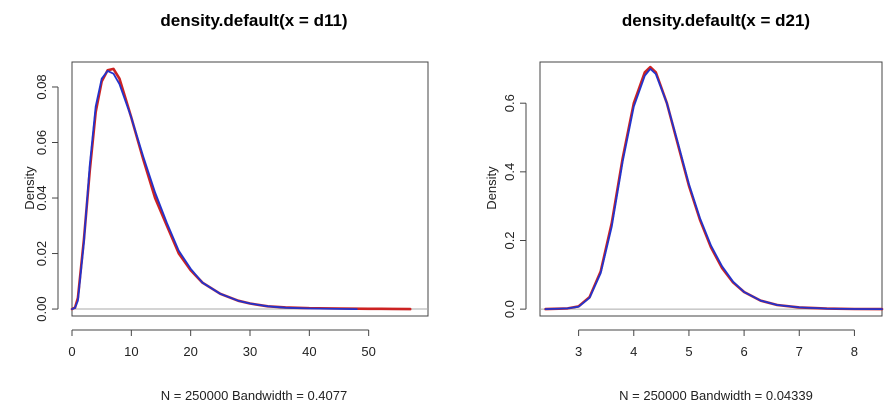 This screenshot has height=415, width=884. Describe the element at coordinates (633, 351) in the screenshot. I see `x-tick-label: 4` at that location.